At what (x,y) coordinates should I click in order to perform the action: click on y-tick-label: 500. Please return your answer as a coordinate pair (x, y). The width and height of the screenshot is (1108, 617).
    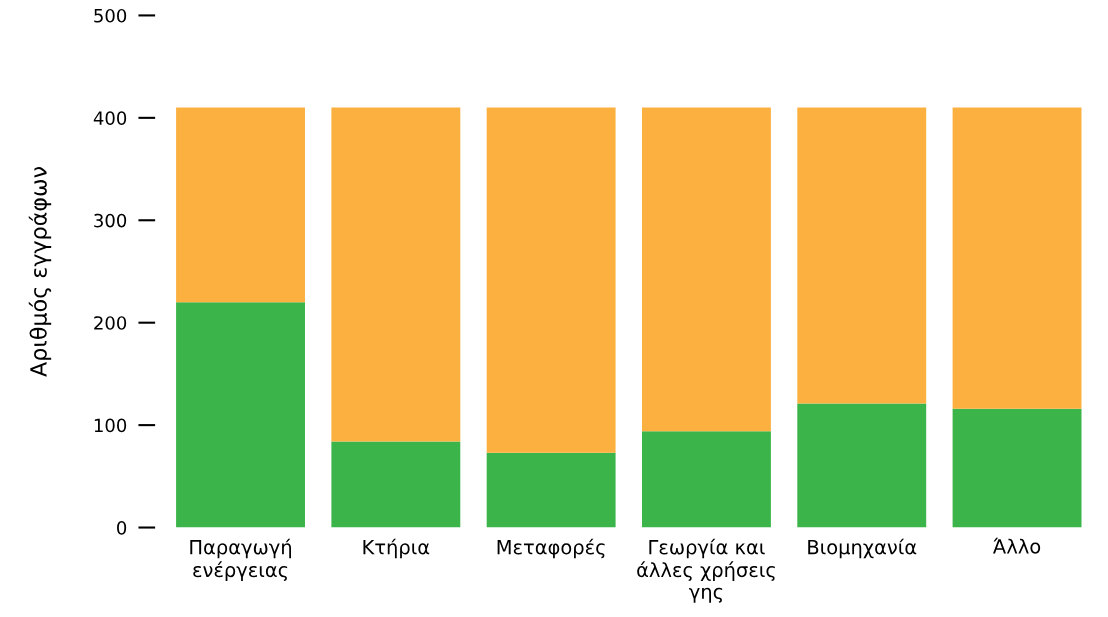
    Looking at the image, I should click on (110, 15).